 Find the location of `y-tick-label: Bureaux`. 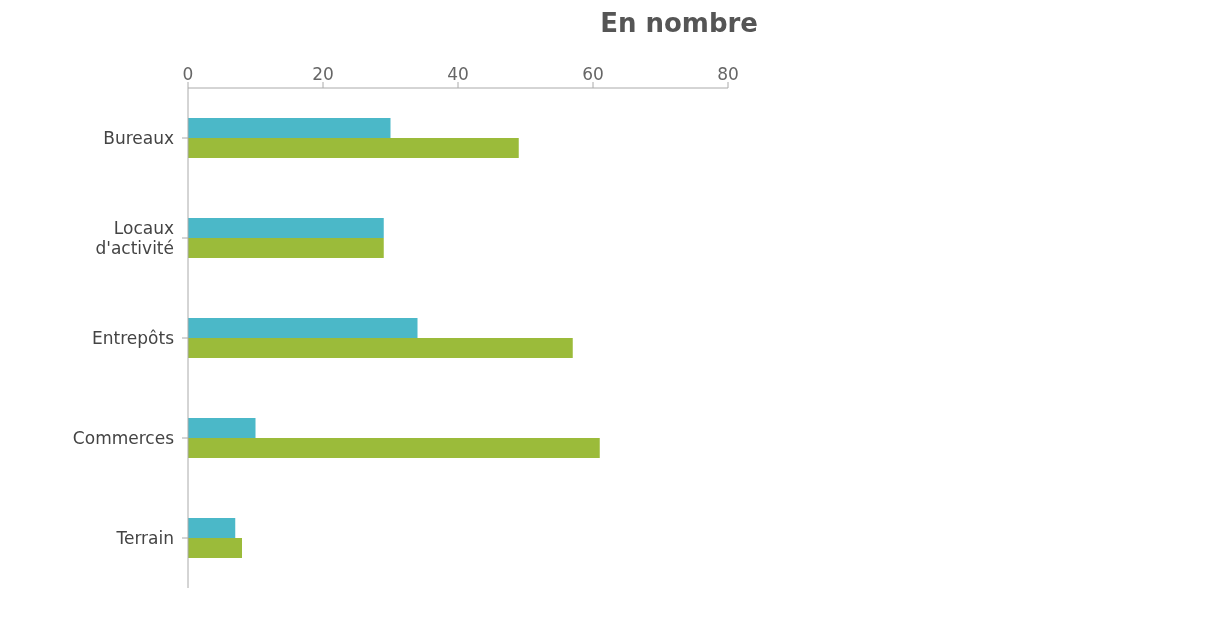

y-tick-label: Bureaux is located at coordinates (138, 138).